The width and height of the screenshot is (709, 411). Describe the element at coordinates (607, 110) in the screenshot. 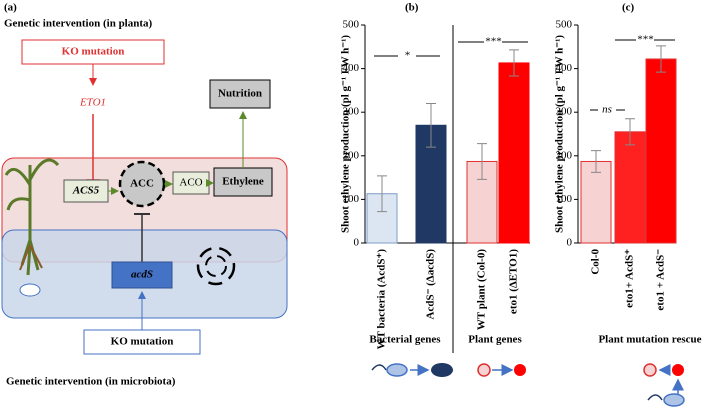

I see `sig-label: ns` at that location.